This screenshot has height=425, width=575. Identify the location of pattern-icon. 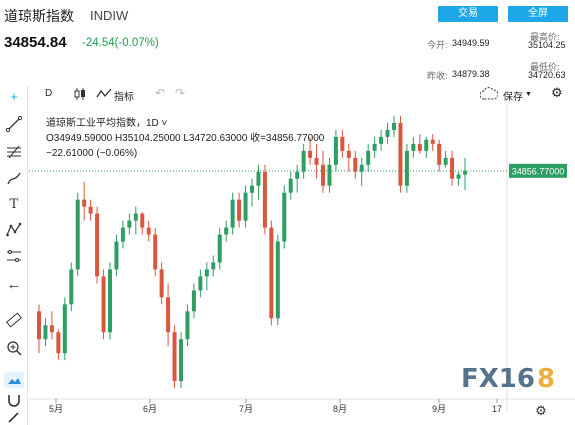
(14, 231).